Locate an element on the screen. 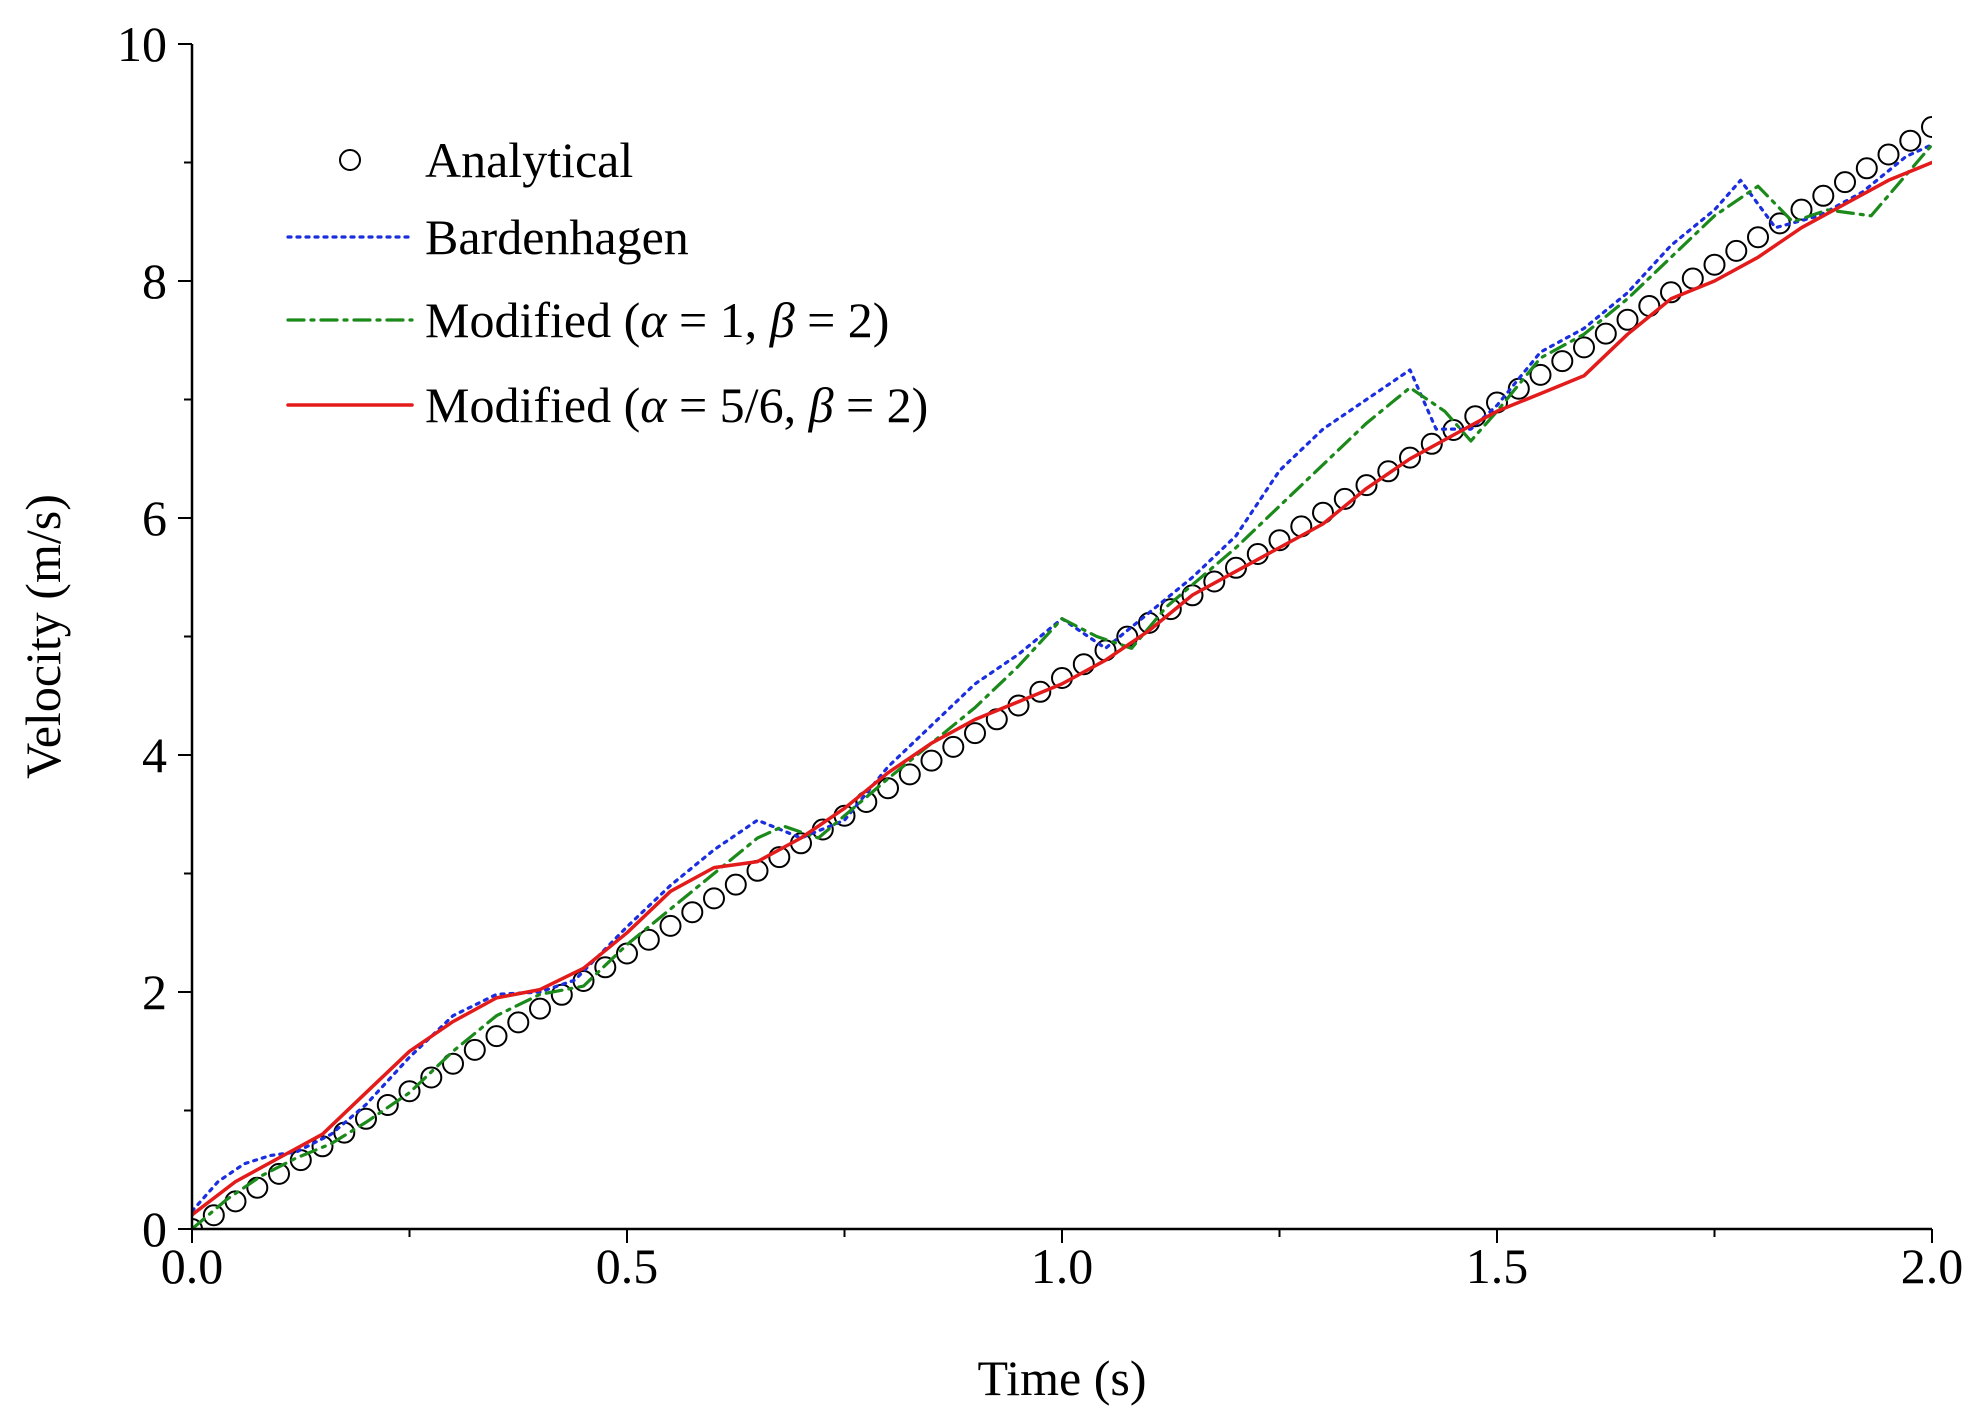 The height and width of the screenshot is (1426, 1976). y-tick-label: 8 is located at coordinates (154, 281).